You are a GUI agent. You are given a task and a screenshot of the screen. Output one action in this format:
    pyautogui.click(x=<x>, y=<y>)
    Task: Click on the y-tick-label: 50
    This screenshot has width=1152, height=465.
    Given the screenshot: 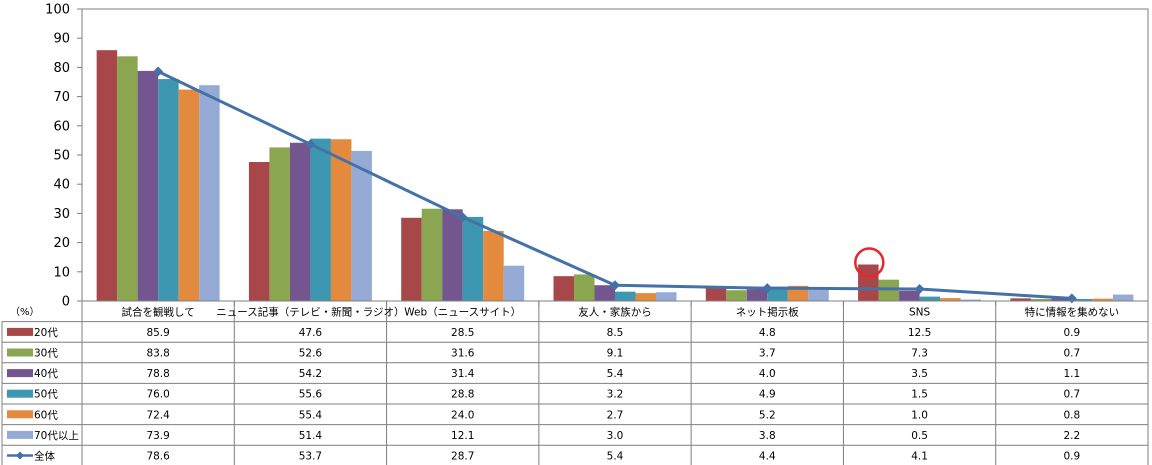 What is the action you would take?
    pyautogui.click(x=61, y=156)
    